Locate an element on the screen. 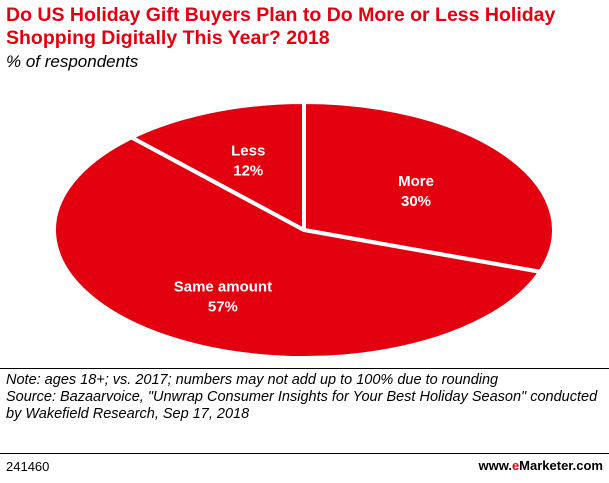 The width and height of the screenshot is (609, 483). slice-label: Less is located at coordinates (248, 151).